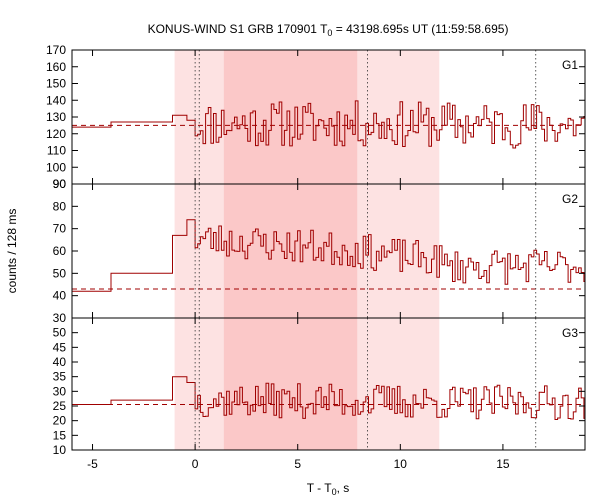 The width and height of the screenshot is (600, 500). I want to click on series-line-g3, so click(328, 398).